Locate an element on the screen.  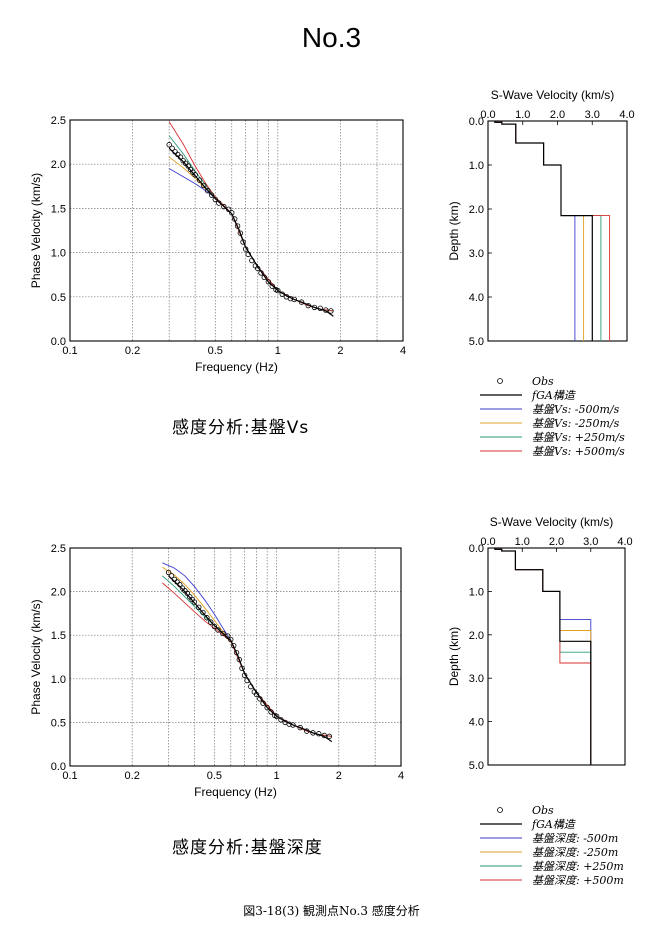
legend-label: 基盤深度: +250m is located at coordinates (578, 866).